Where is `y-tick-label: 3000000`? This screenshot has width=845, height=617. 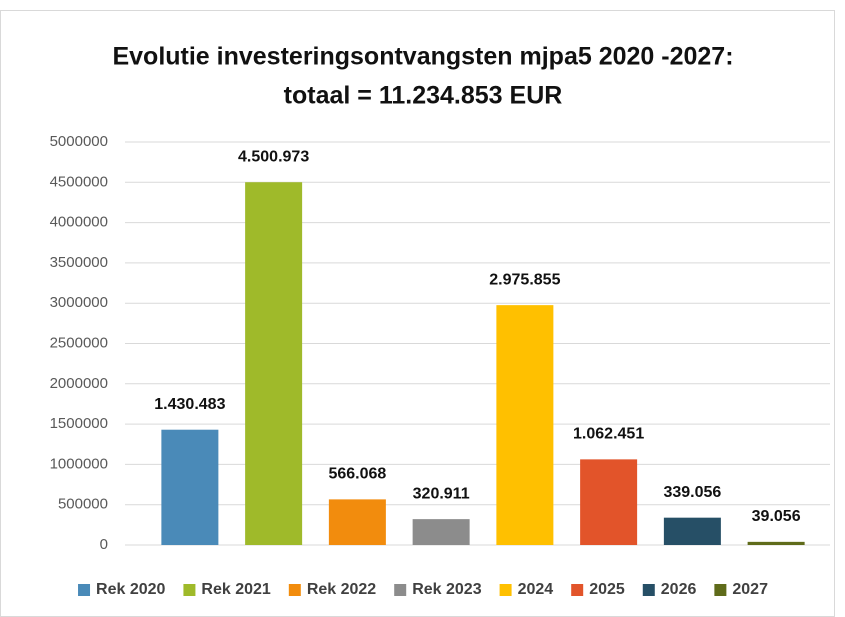 y-tick-label: 3000000 is located at coordinates (79, 302).